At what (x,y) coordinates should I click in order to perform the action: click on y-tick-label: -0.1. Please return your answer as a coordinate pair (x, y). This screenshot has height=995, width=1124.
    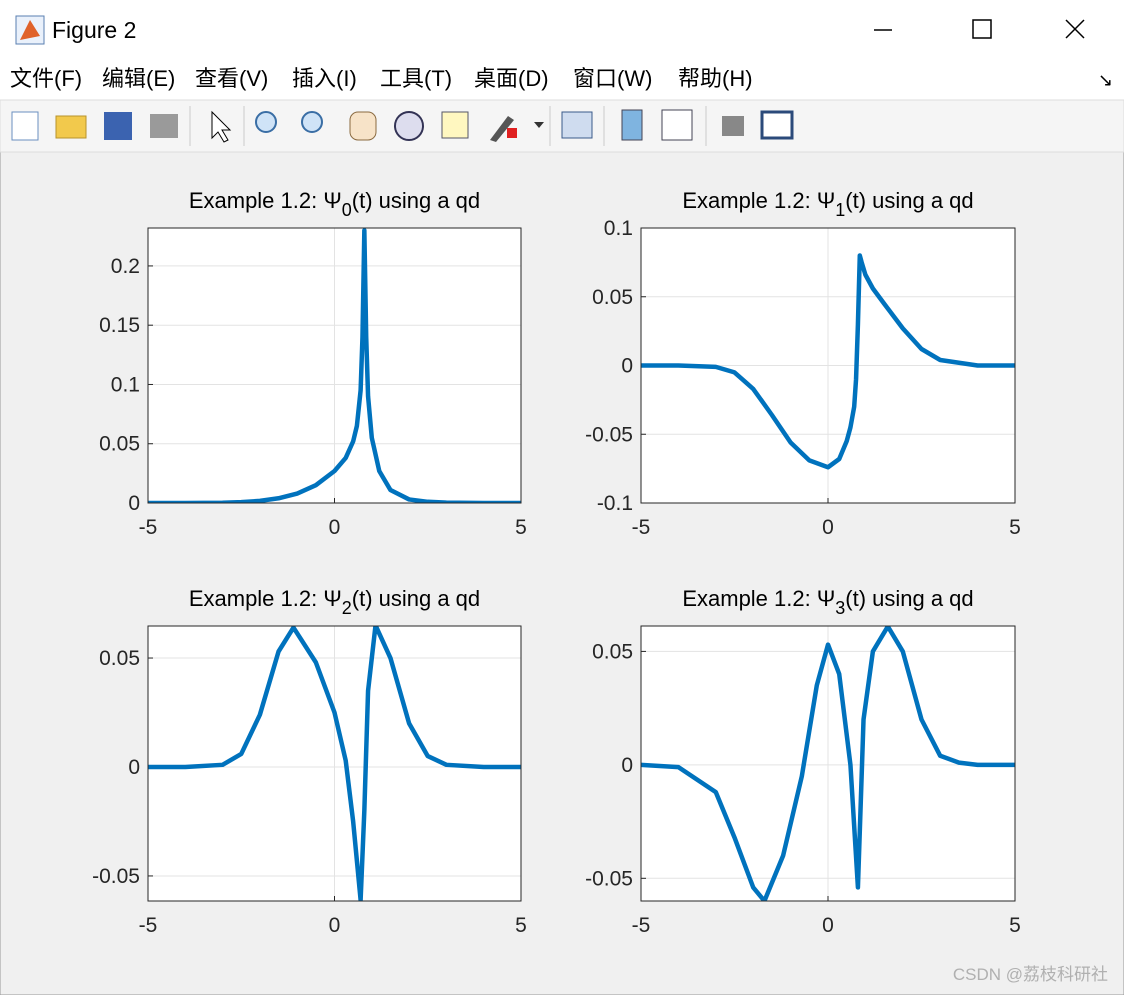
    Looking at the image, I should click on (615, 503).